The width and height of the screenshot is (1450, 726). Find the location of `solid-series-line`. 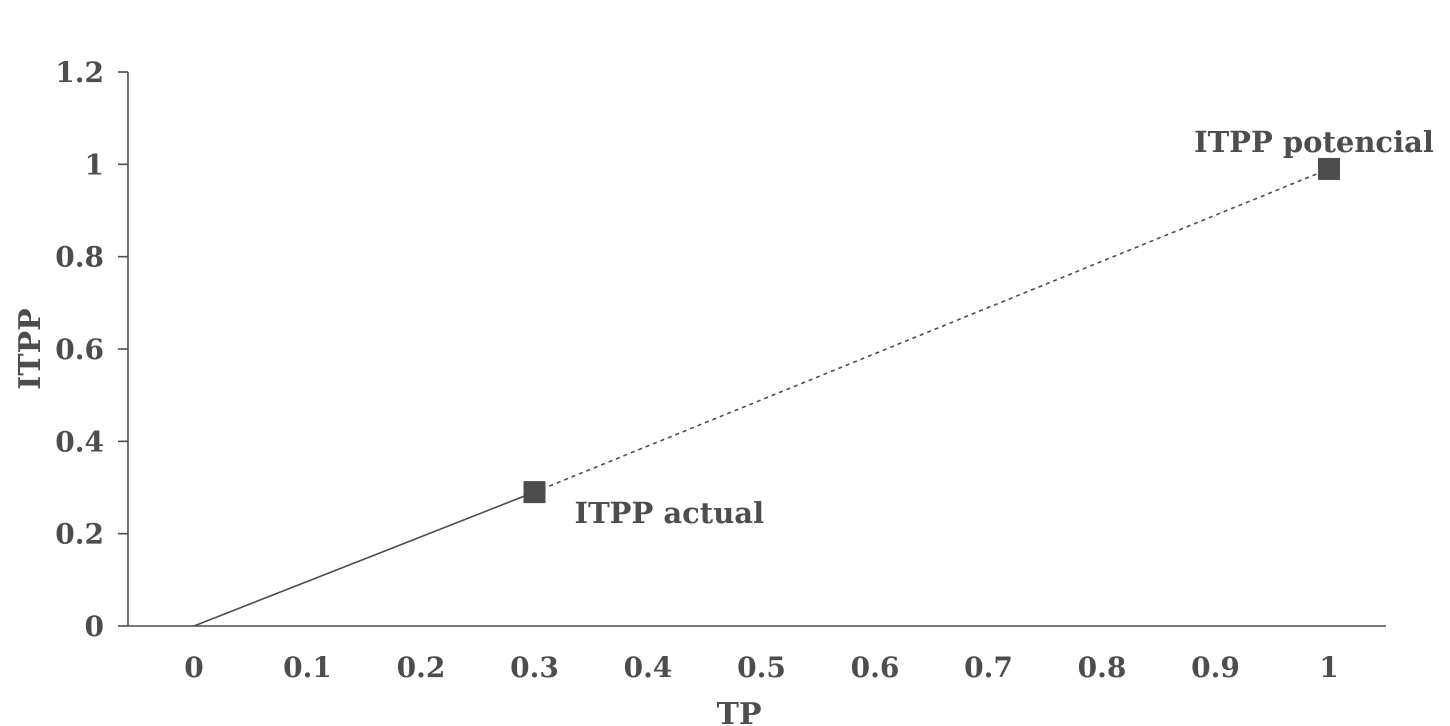

solid-series-line is located at coordinates (364, 559).